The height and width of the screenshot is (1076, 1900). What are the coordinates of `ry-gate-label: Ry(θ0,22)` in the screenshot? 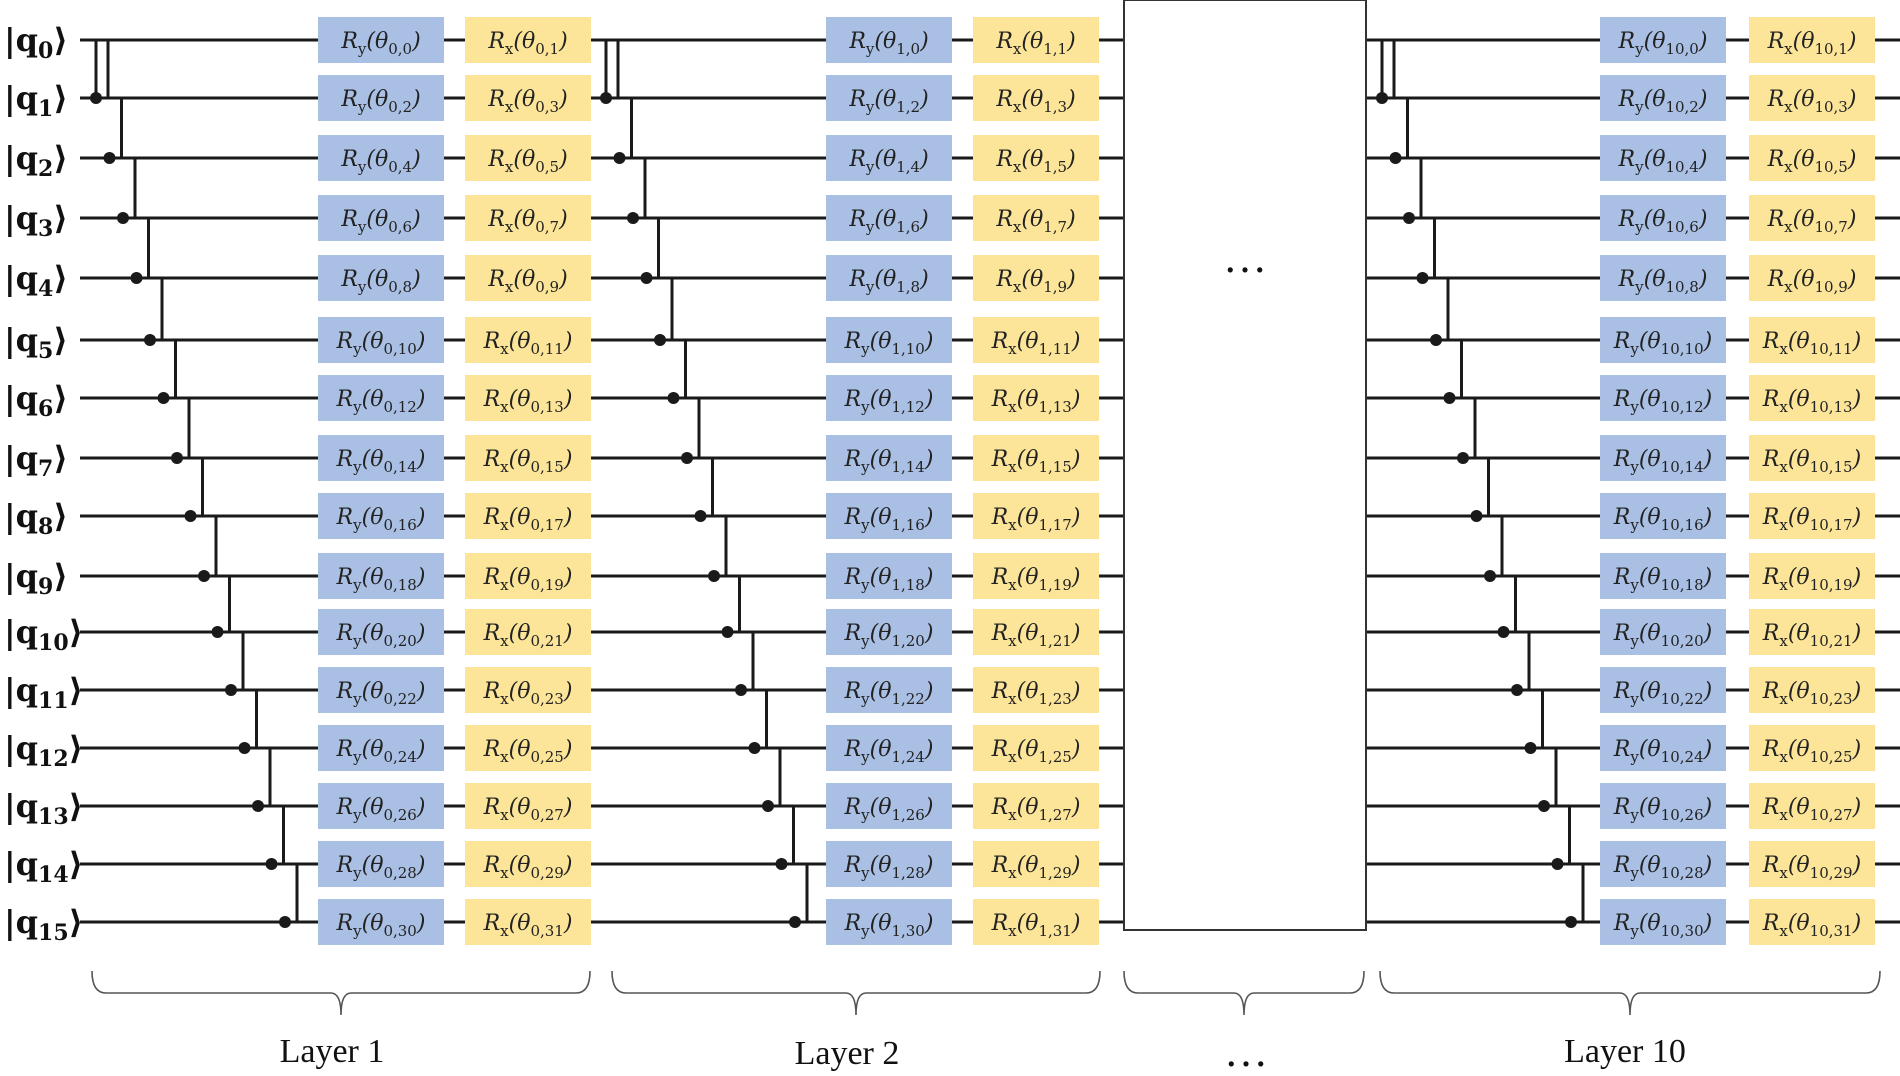 It's located at (381, 693).